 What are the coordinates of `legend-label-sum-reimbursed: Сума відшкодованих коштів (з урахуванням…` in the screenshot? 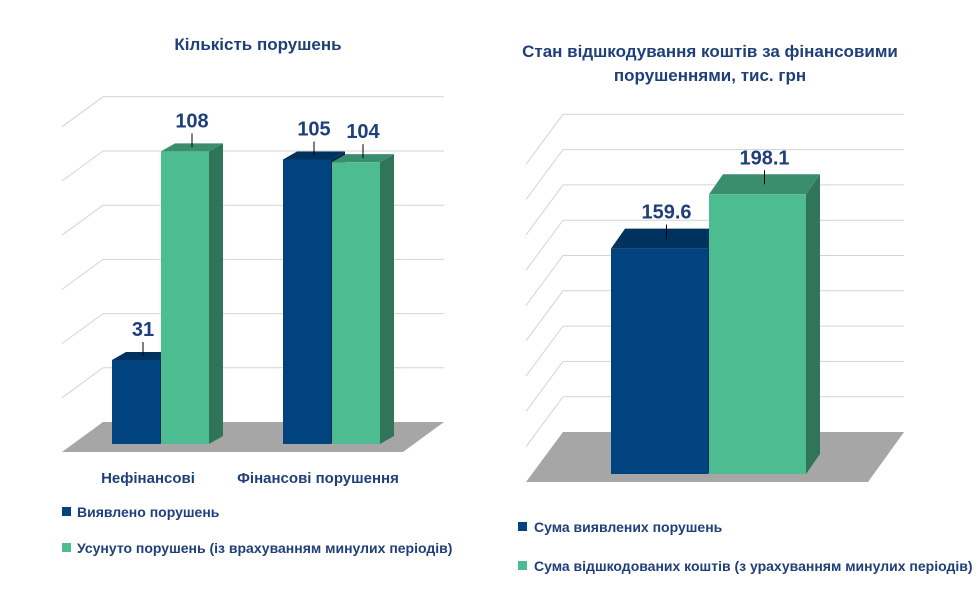 It's located at (753, 566).